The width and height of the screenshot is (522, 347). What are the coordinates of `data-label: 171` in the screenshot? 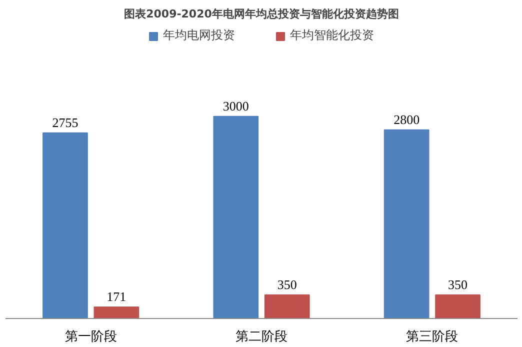 It's located at (116, 296).